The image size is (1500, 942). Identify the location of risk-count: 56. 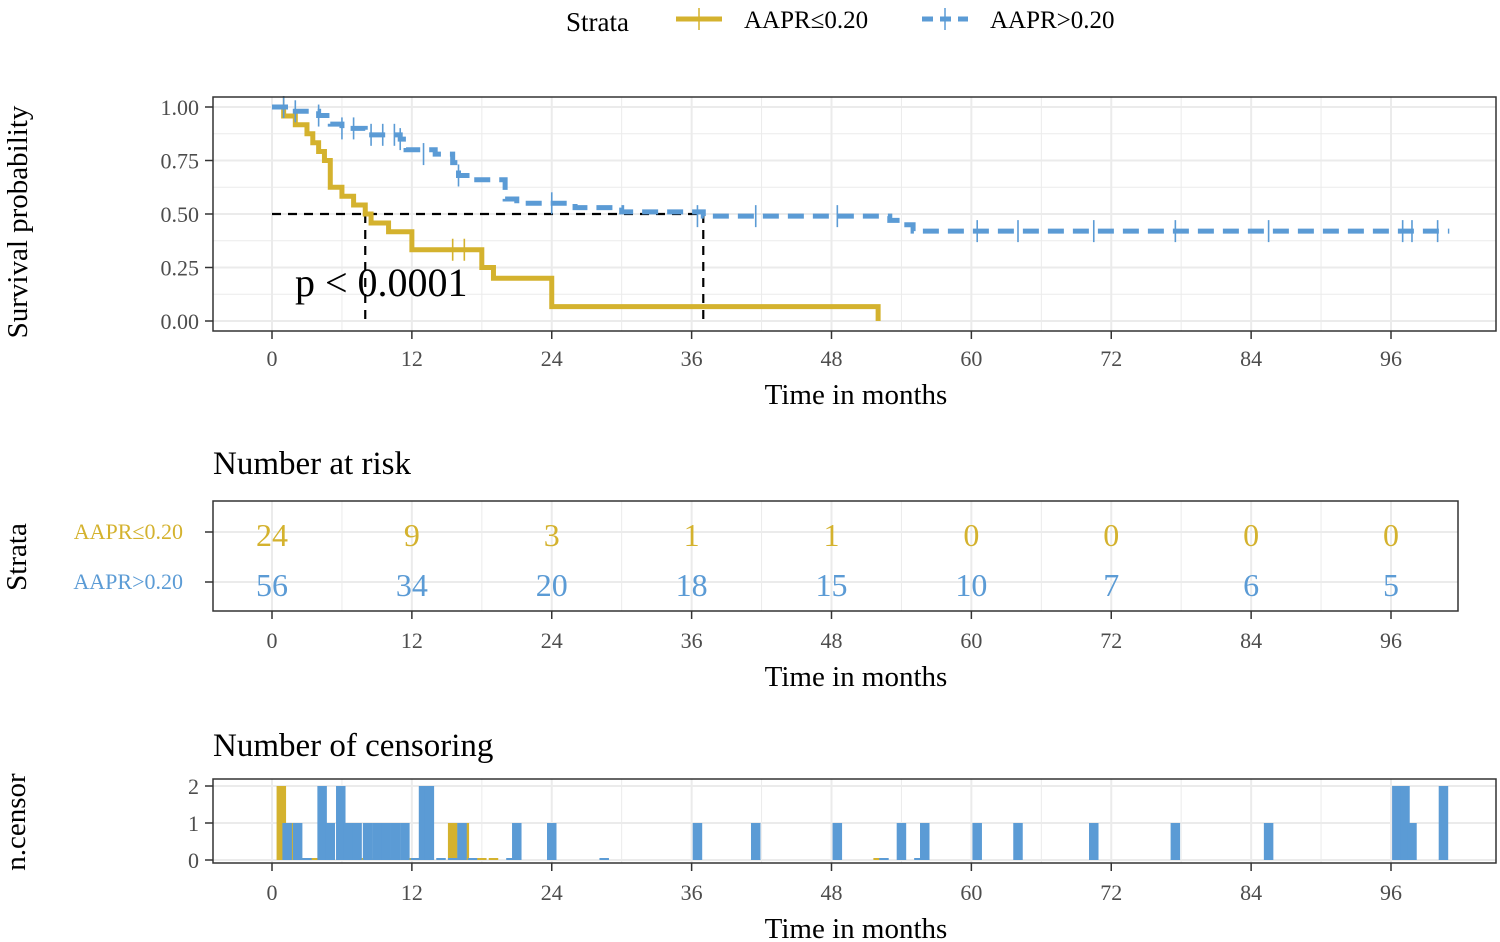
(272, 585).